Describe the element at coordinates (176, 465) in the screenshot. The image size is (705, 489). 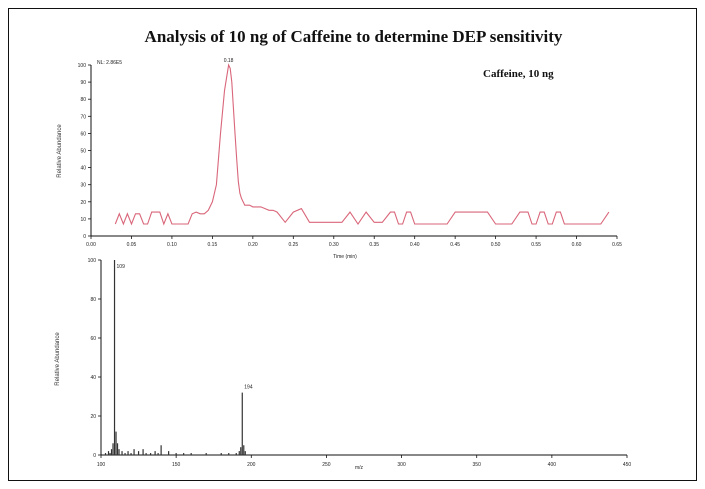
I see `spectrum-x-tick-label: 150` at that location.